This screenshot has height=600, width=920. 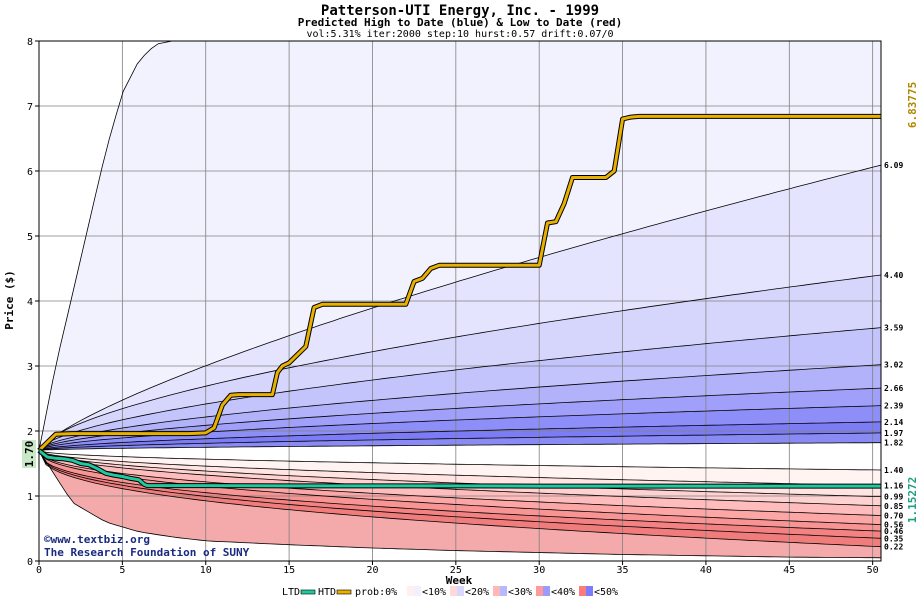 What do you see at coordinates (893, 486) in the screenshot?
I see `lower-end-label: 1.16` at bounding box center [893, 486].